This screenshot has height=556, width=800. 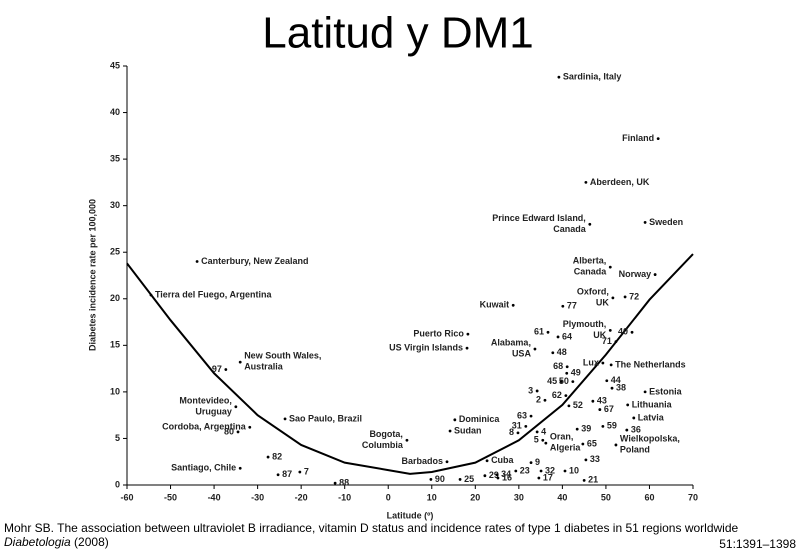 I want to click on point-label: 21, so click(x=593, y=480).